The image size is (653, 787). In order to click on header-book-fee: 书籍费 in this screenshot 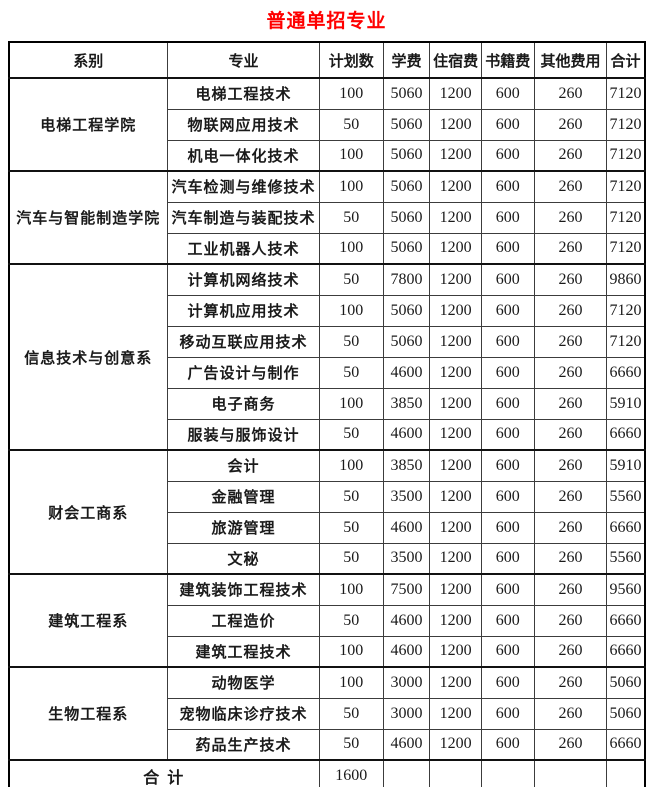, I will do `click(507, 60)`.